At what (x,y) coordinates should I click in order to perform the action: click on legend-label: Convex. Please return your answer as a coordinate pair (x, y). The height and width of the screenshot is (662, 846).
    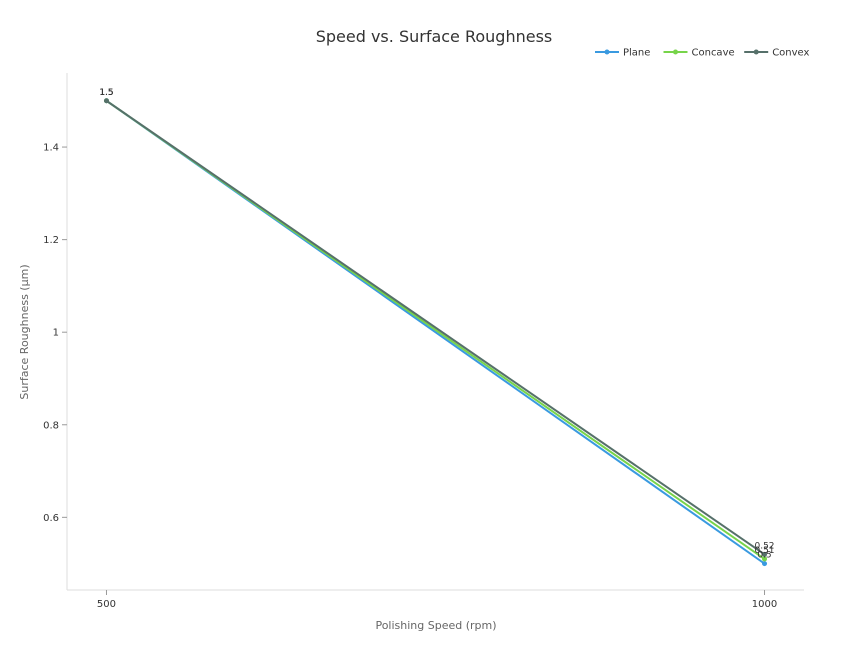
    Looking at the image, I should click on (790, 53).